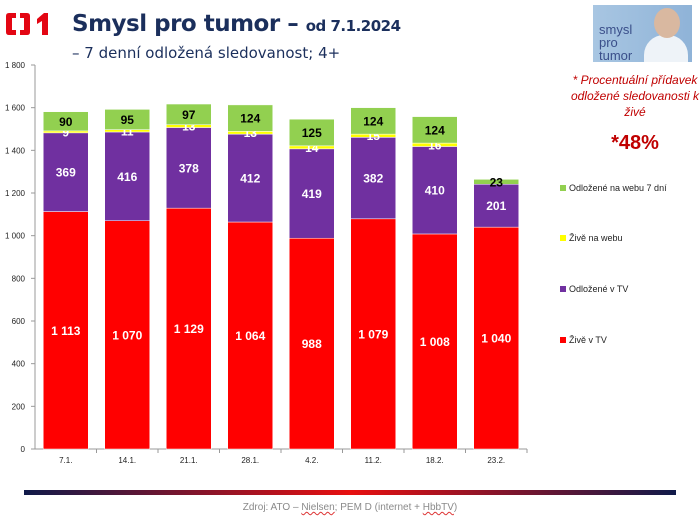 The height and width of the screenshot is (521, 700). Describe the element at coordinates (350, 492) in the screenshot. I see `divider-line` at that location.